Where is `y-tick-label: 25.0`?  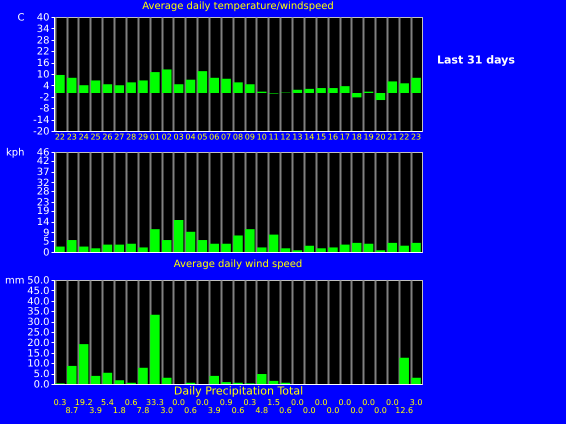
y-tick-label: 25.0 is located at coordinates (38, 333).